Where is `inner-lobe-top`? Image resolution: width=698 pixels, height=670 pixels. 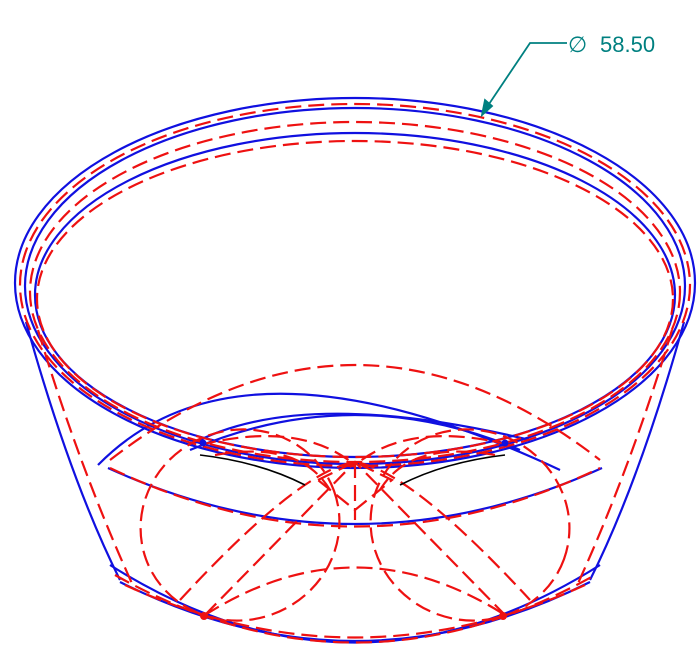
inner-lobe-top is located at coordinates (355, 432).